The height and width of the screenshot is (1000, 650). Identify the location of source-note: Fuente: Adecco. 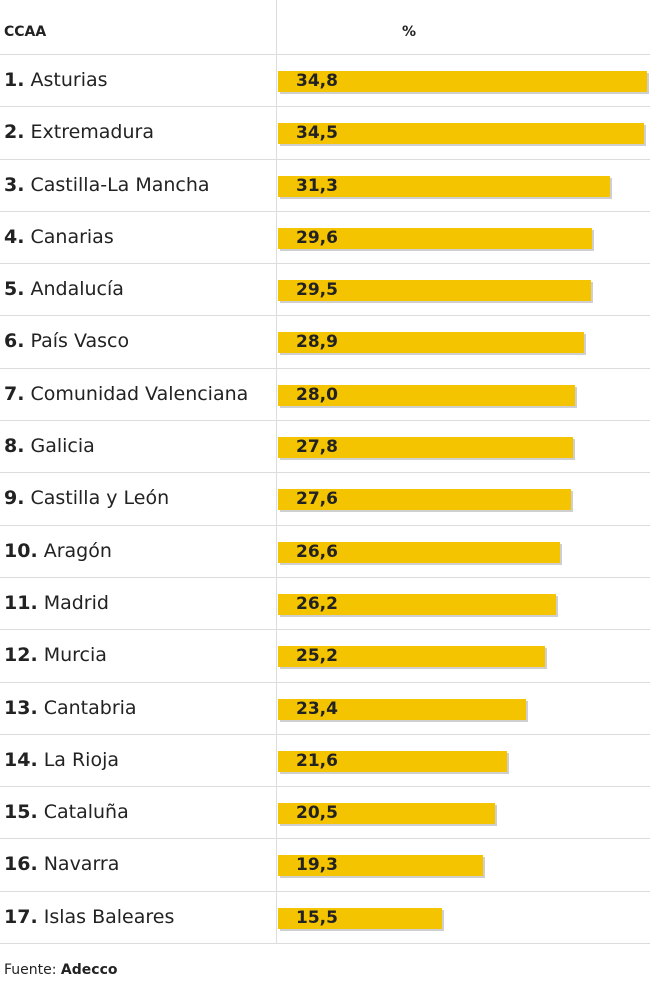
(61, 970).